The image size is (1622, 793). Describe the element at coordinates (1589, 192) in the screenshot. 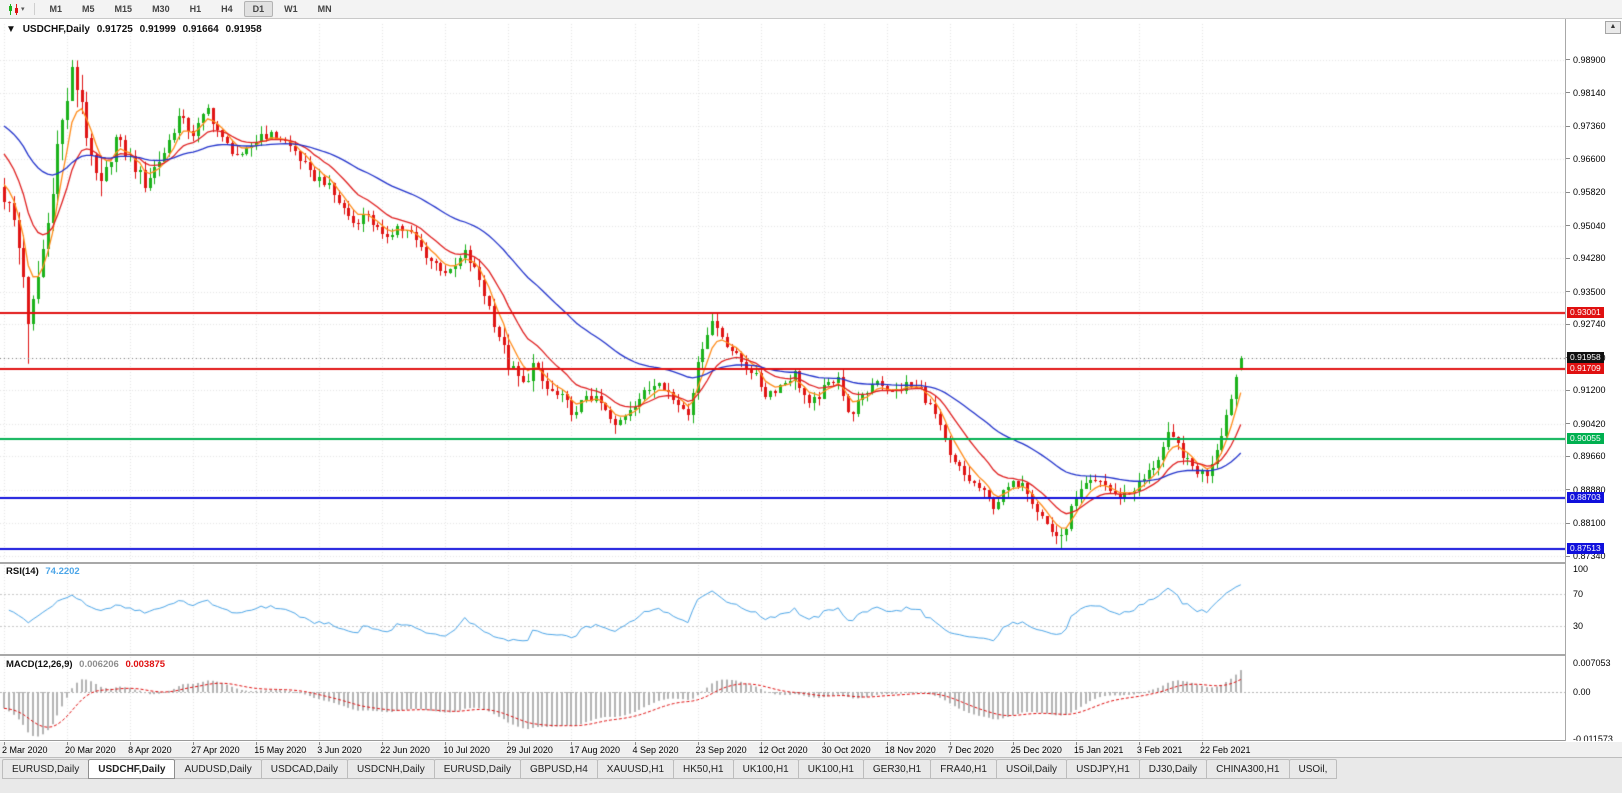

I see `price-tick-label: 0.95820` at that location.